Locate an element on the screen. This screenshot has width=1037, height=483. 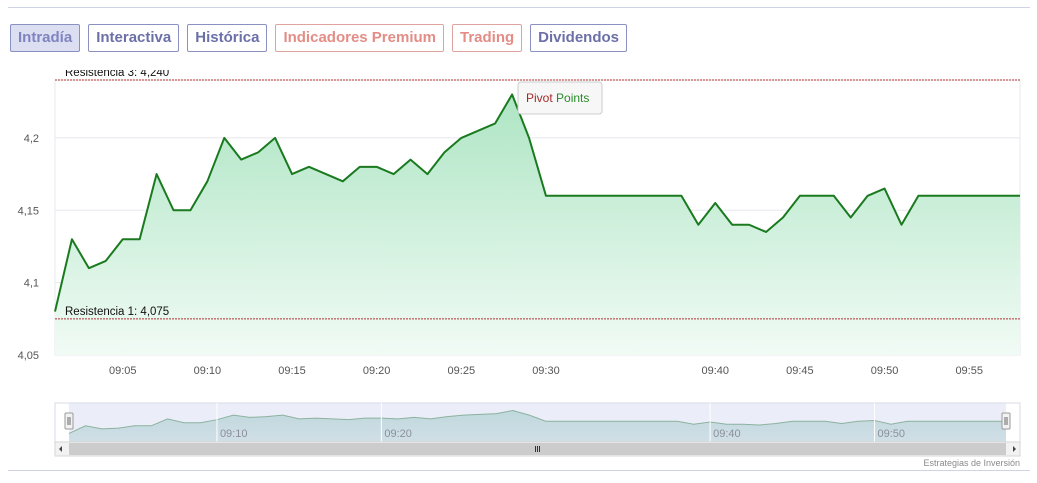
resistance-label: Resistencia 3: 4,240 is located at coordinates (117, 74).